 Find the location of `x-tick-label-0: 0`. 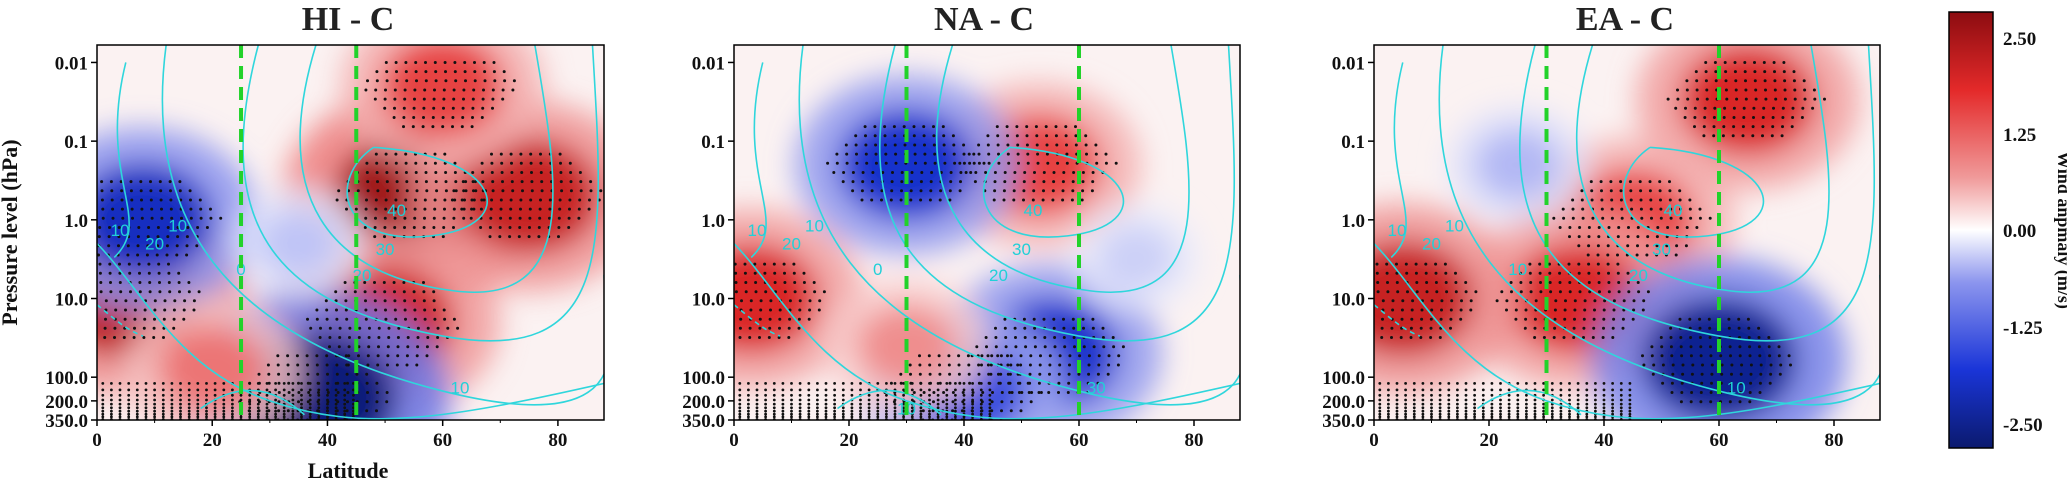

x-tick-label-0: 0 is located at coordinates (1374, 440).